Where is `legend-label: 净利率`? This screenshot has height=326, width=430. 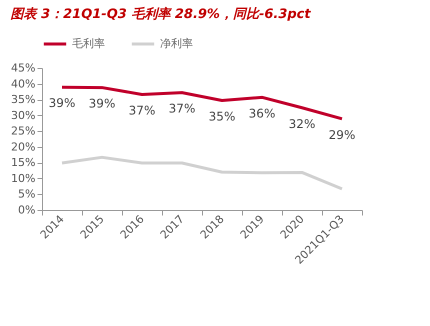
legend-label: 净利率 is located at coordinates (176, 43).